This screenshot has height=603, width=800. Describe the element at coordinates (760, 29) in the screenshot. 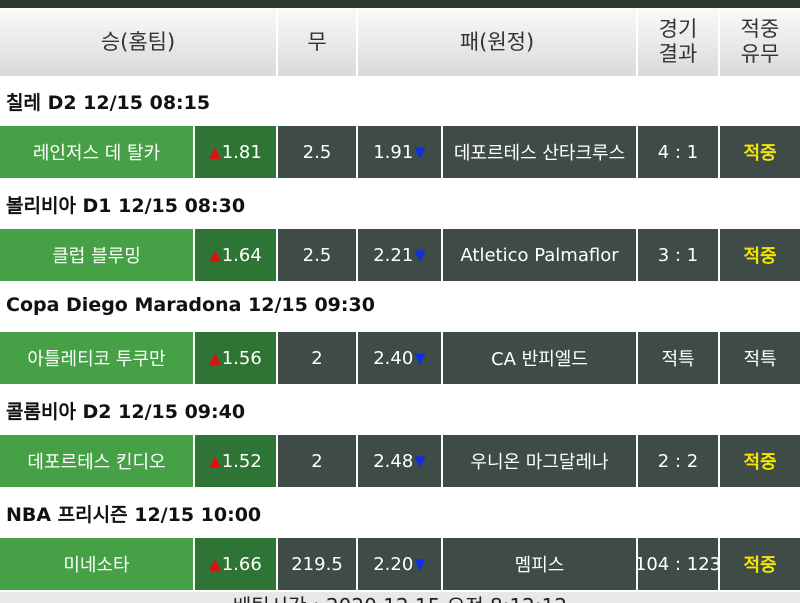

I see `header-line: 적중` at that location.